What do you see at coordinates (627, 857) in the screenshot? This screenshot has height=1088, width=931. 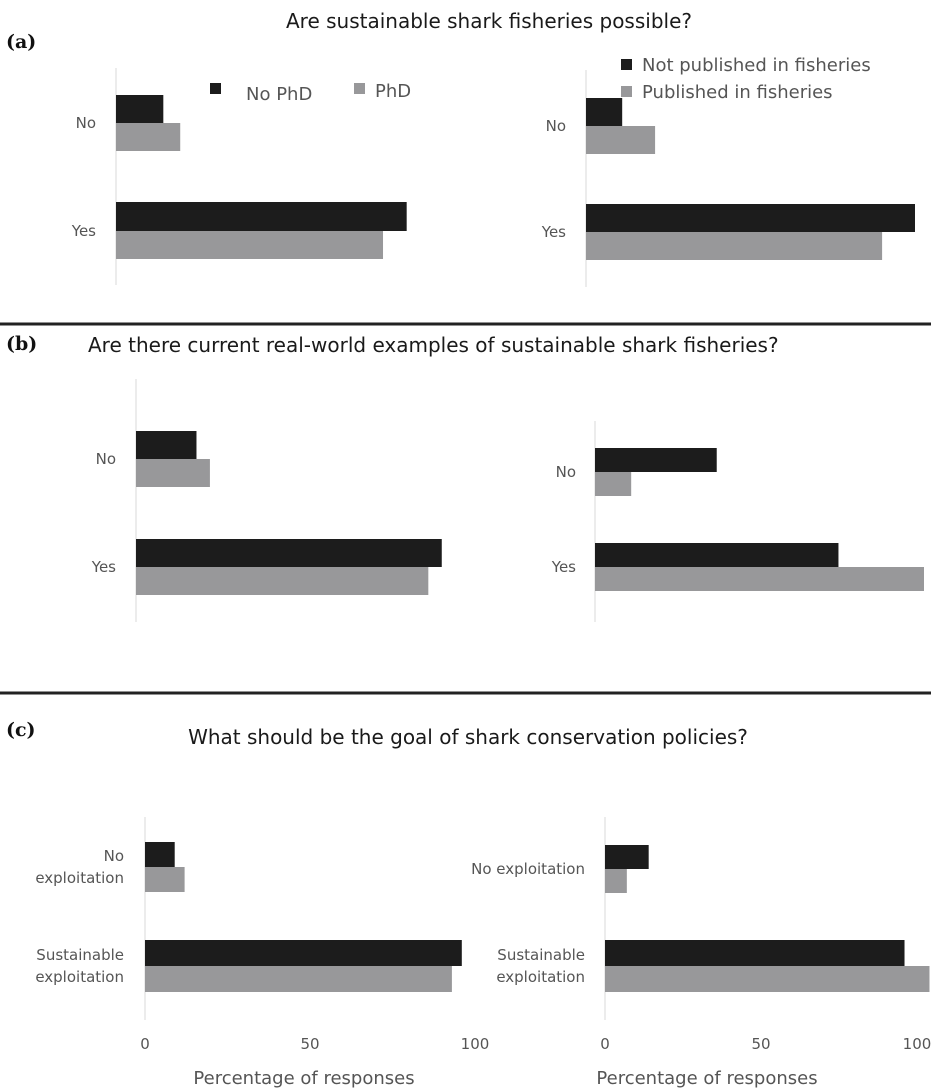 I see `bar-chart5-no-exploitation-series0` at bounding box center [627, 857].